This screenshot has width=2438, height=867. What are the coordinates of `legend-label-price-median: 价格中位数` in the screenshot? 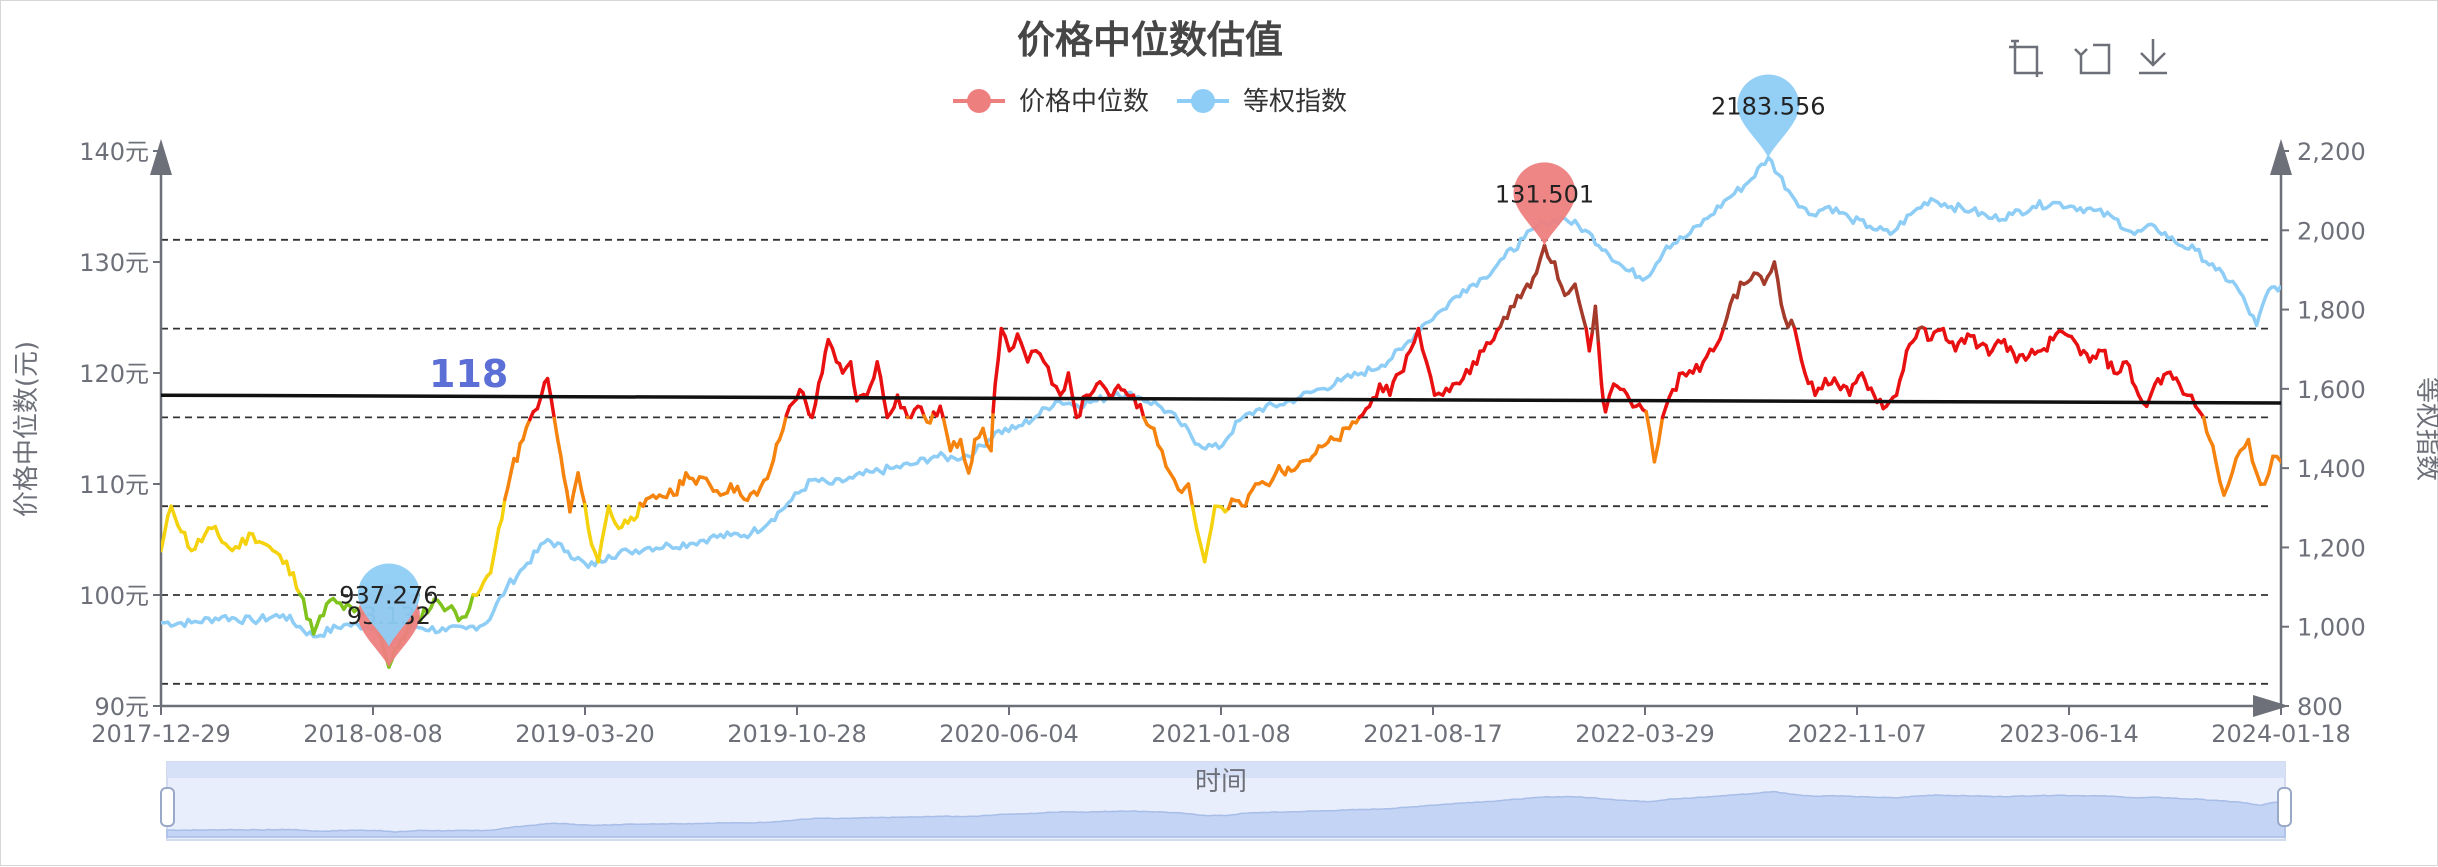 It's located at (1084, 102).